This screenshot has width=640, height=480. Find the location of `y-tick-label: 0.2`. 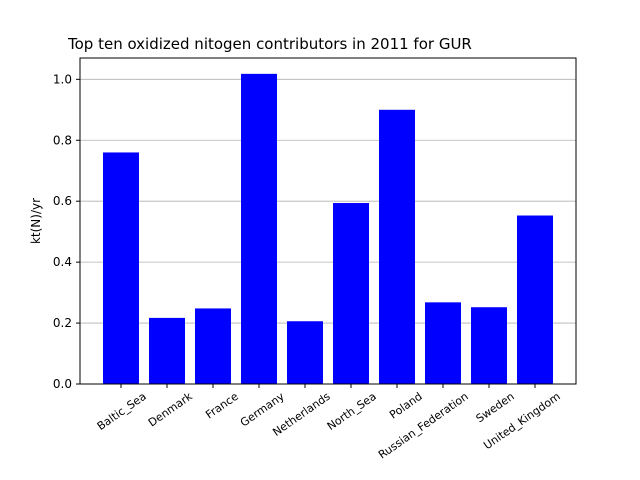

y-tick-label: 0.2 is located at coordinates (62, 323).